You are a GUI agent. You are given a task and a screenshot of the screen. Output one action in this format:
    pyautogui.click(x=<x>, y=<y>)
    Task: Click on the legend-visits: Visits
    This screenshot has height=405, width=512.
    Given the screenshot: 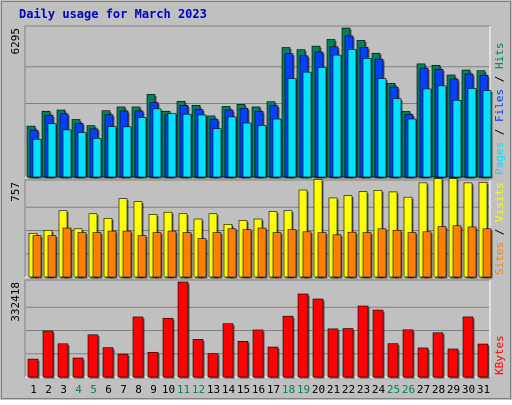 What is the action you would take?
    pyautogui.click(x=499, y=202)
    